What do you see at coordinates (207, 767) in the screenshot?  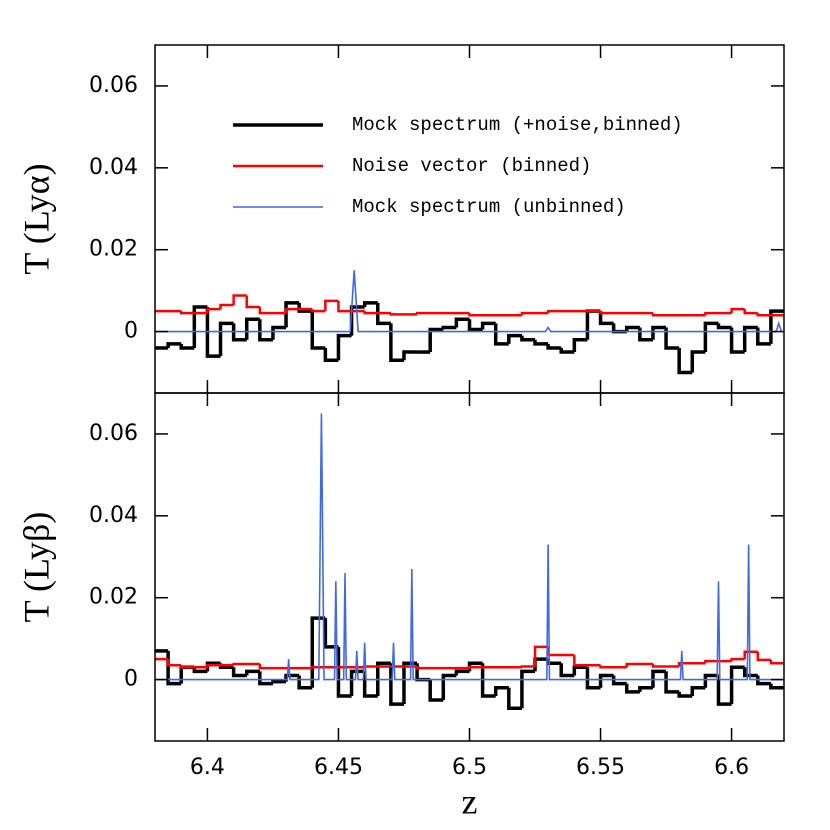 I see `x-tick-label: 6.4` at bounding box center [207, 767].